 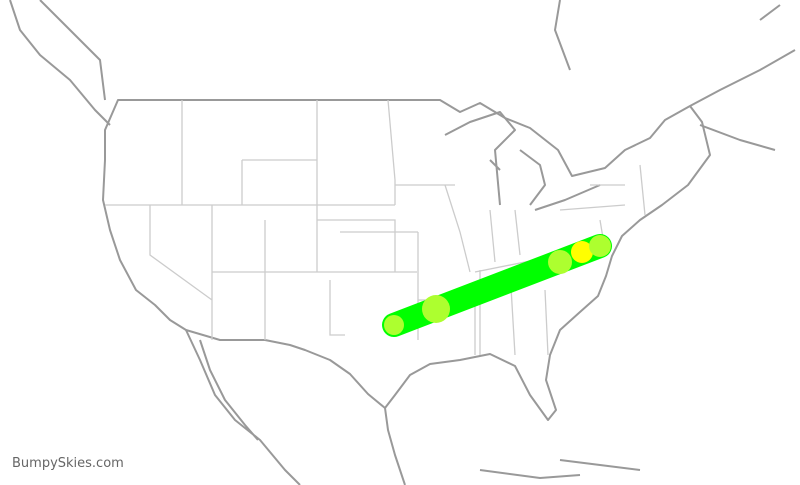 What do you see at coordinates (394, 325) in the screenshot?
I see `route-marker-origin` at bounding box center [394, 325].